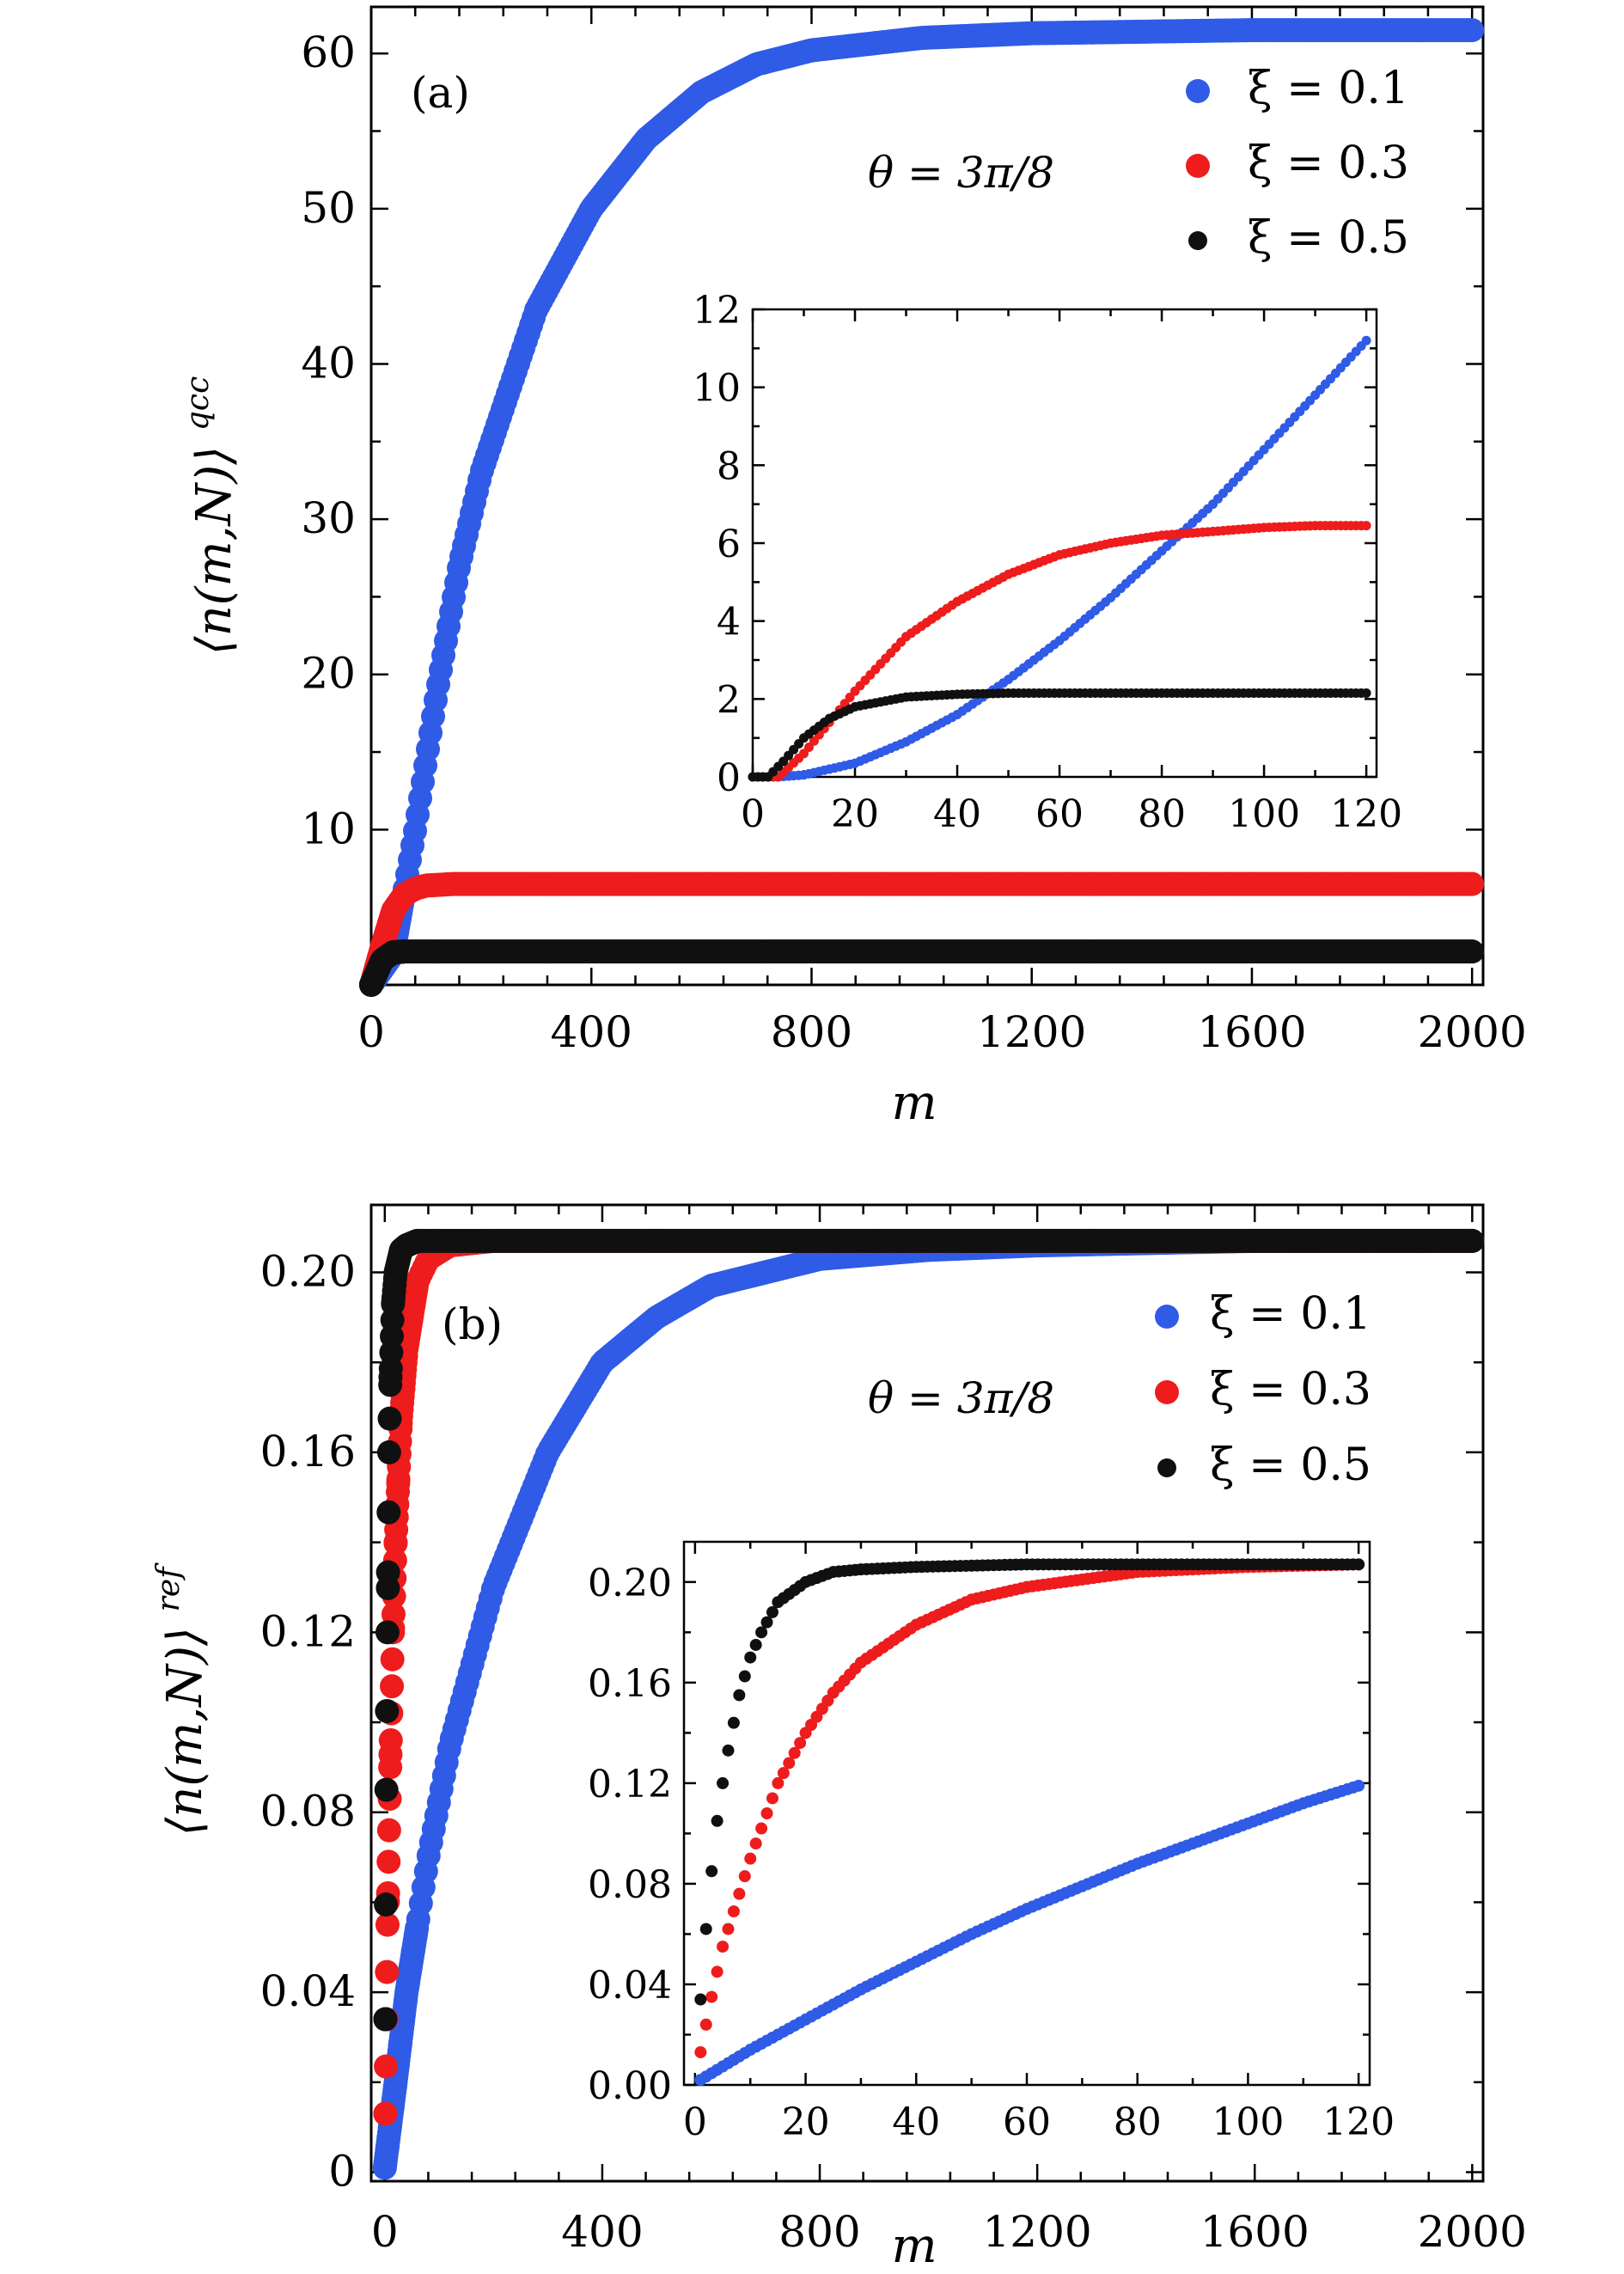 Image resolution: width=1624 pixels, height=2274 pixels. I want to click on svg-text: ⟨n(m,N)⟩ ref, so click(182, 1700).